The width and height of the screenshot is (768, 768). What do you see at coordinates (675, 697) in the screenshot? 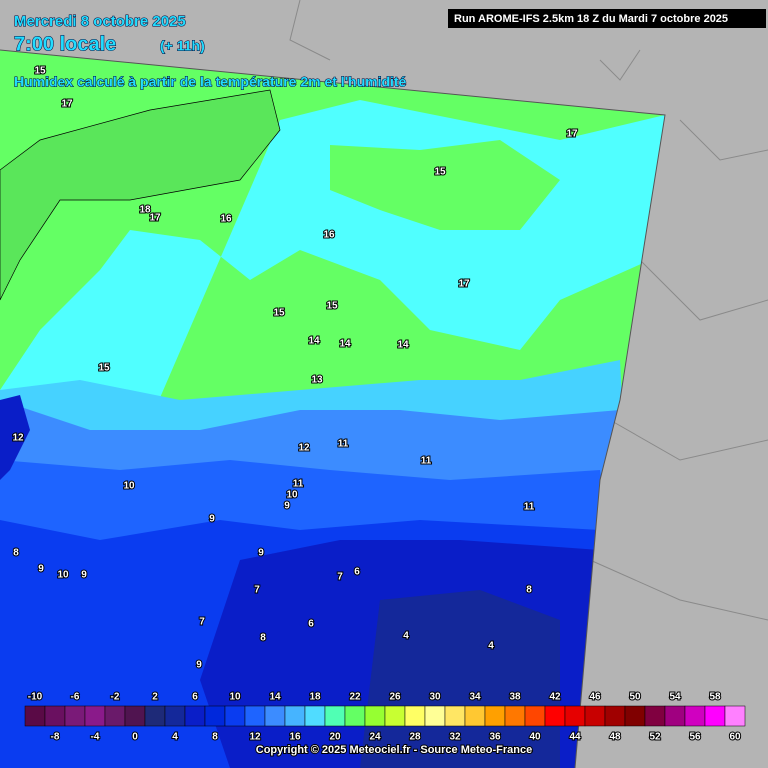
I see `legend-label: 54` at bounding box center [675, 697].